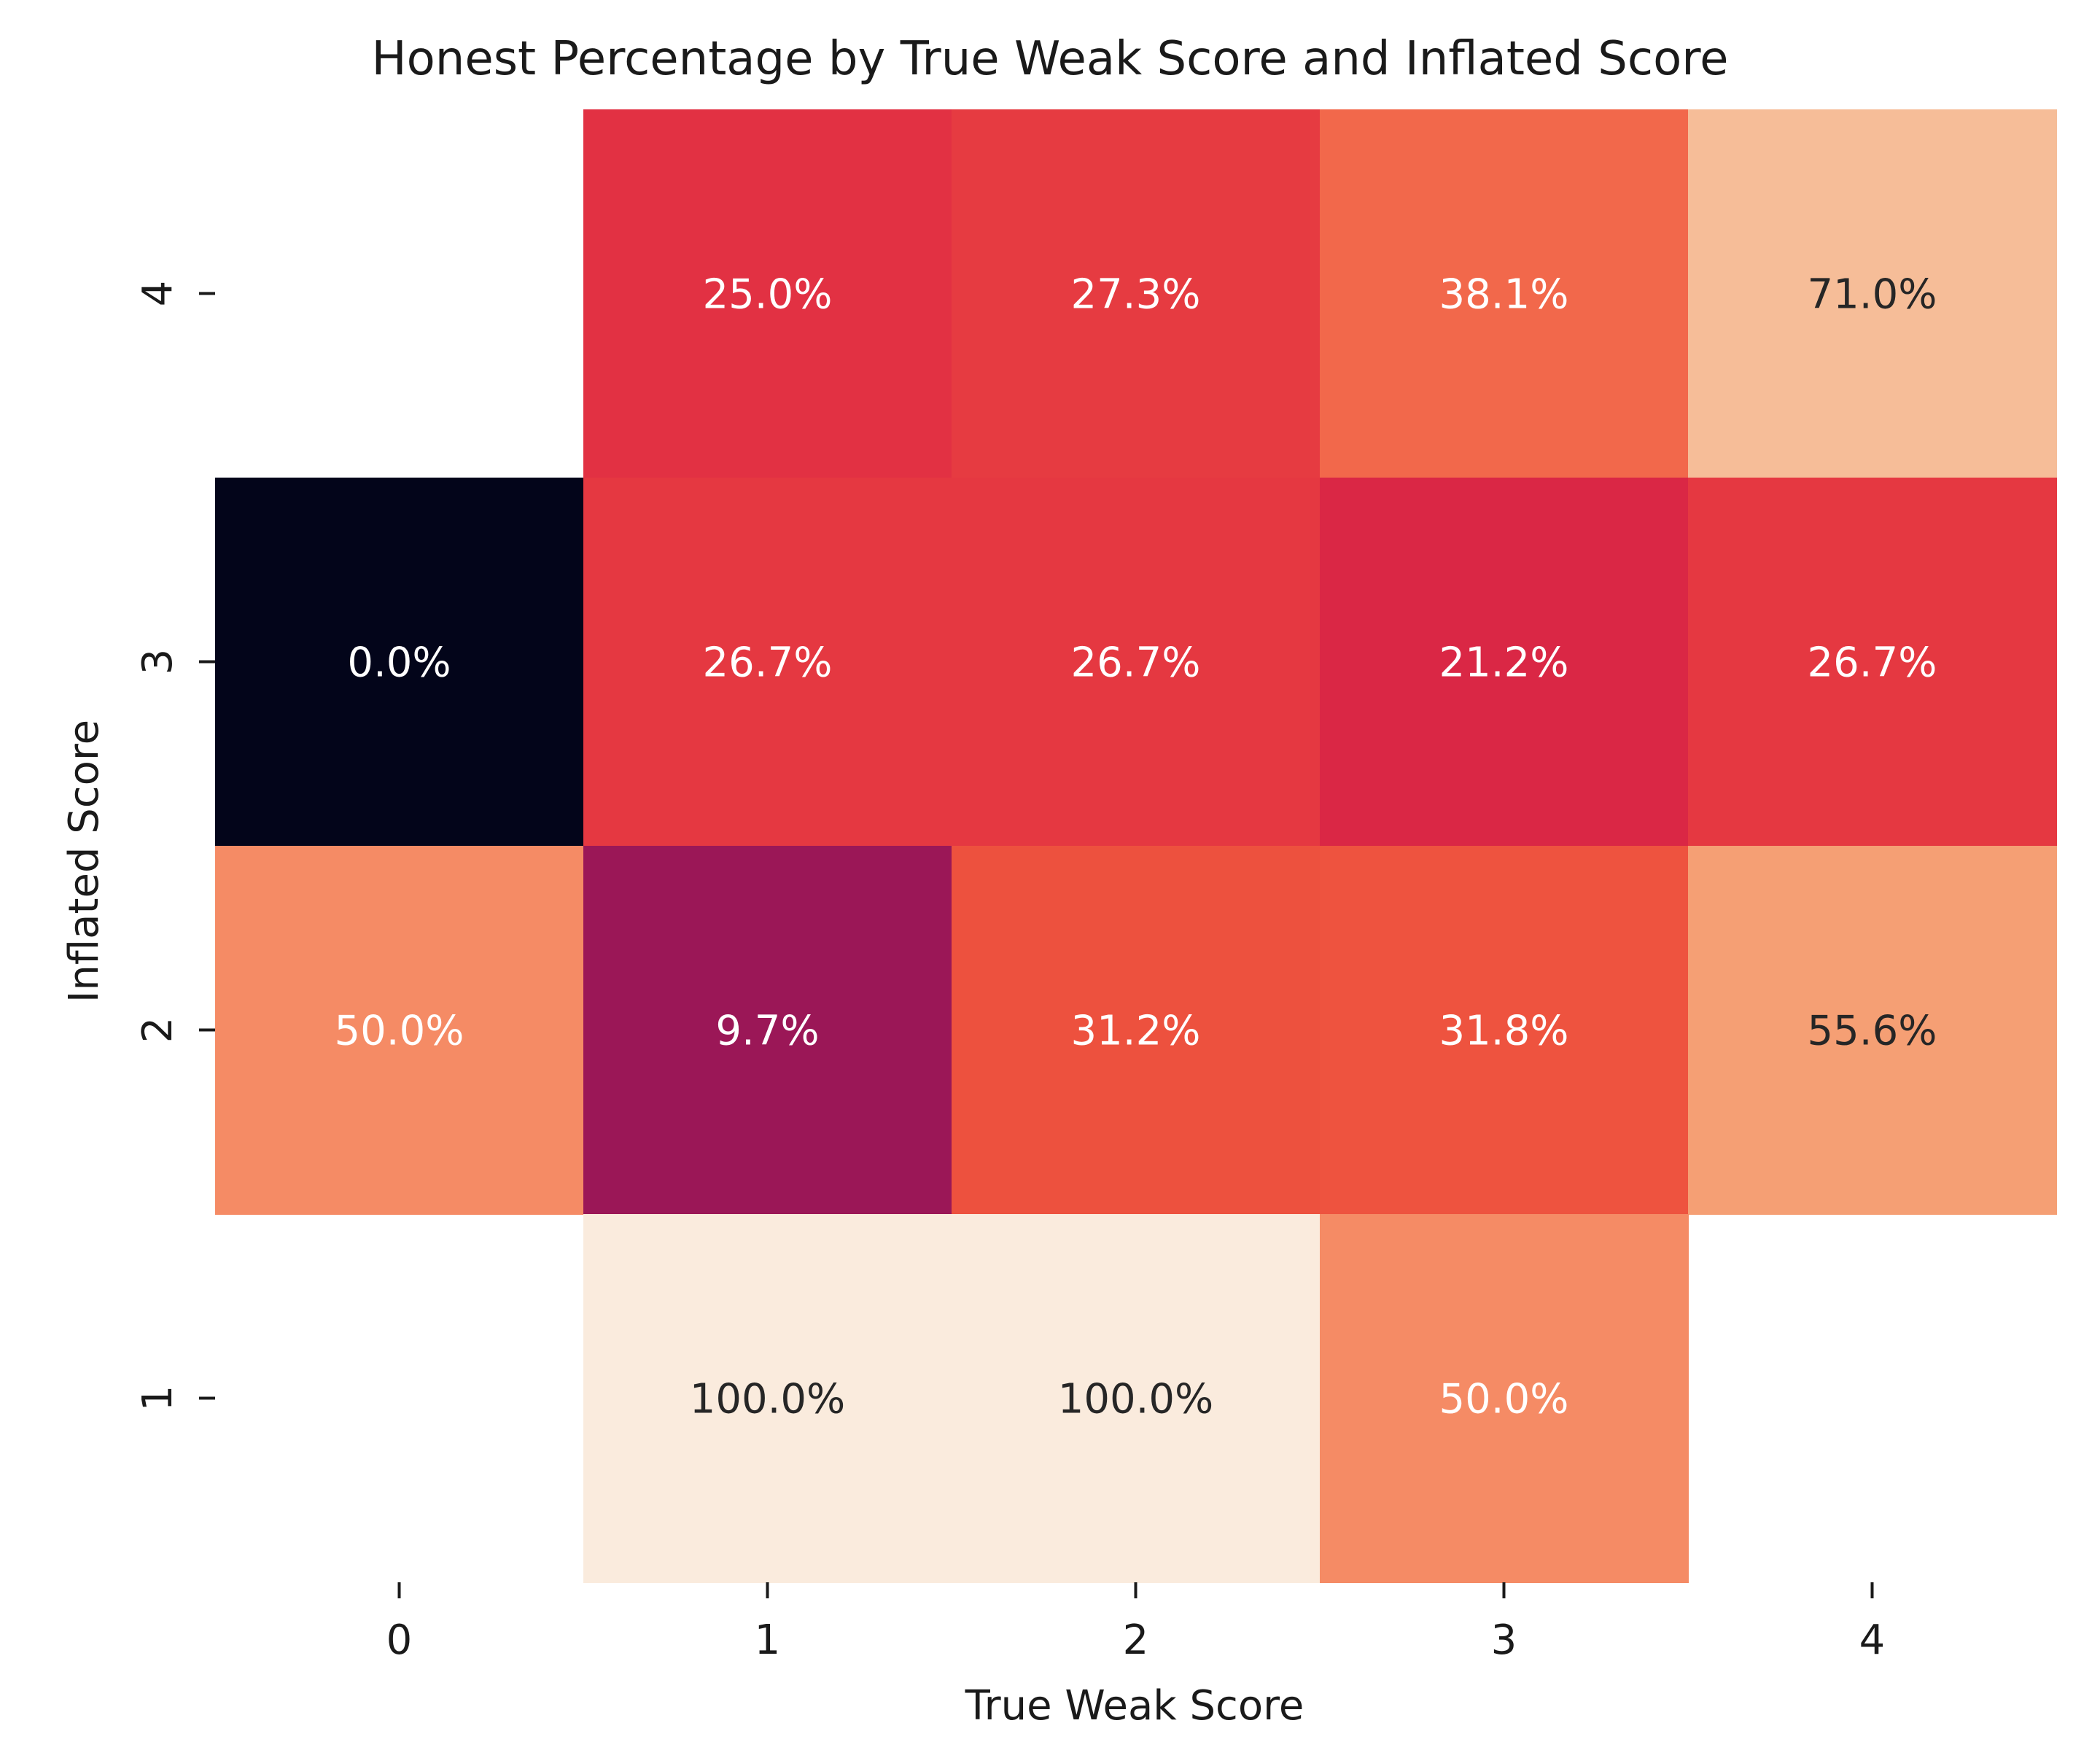 This screenshot has height=1750, width=2100. What do you see at coordinates (399, 1640) in the screenshot?
I see `x-tick-label: 0` at bounding box center [399, 1640].